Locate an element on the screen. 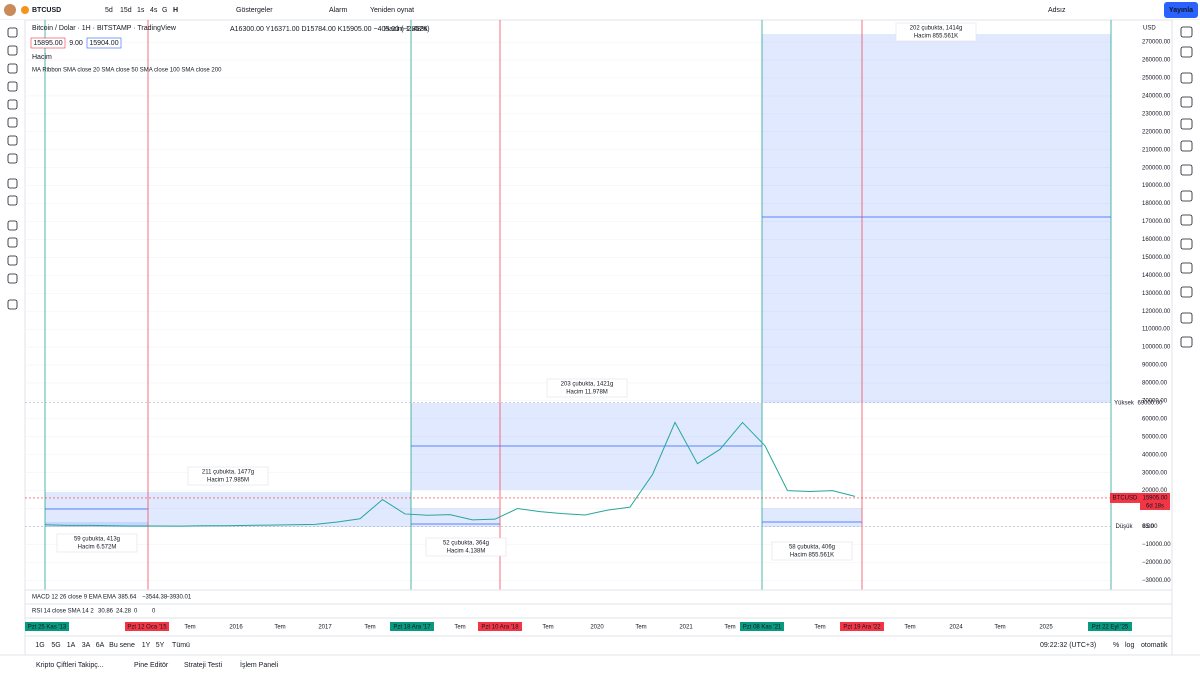 The image size is (1200, 680). x-tick-label: Tem is located at coordinates (819, 628).